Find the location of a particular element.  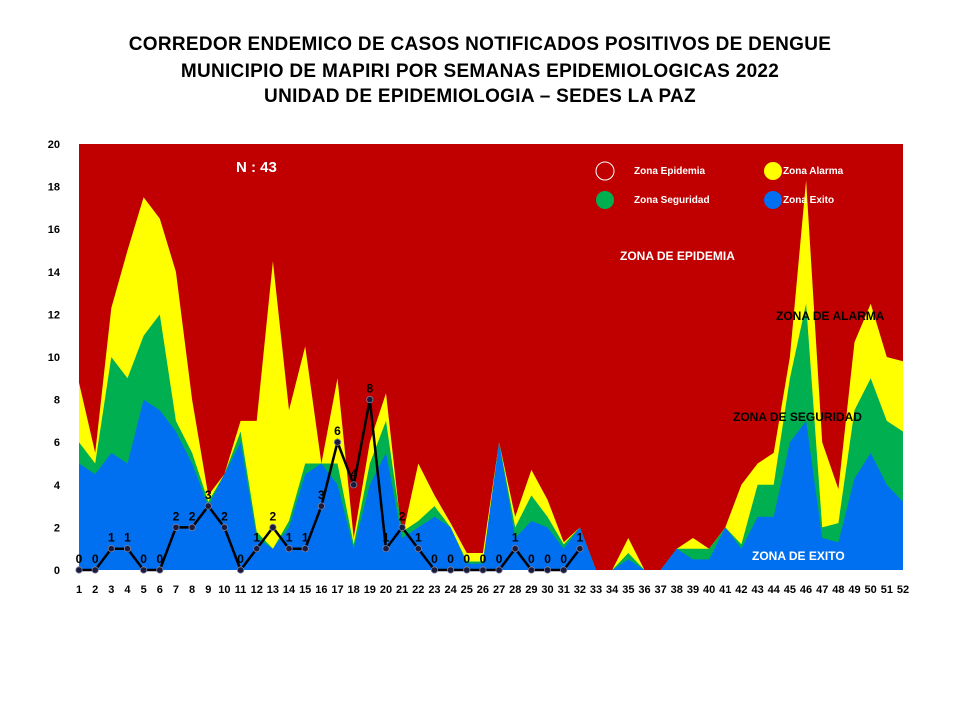

x-tick-label: 25 is located at coordinates (467, 590).